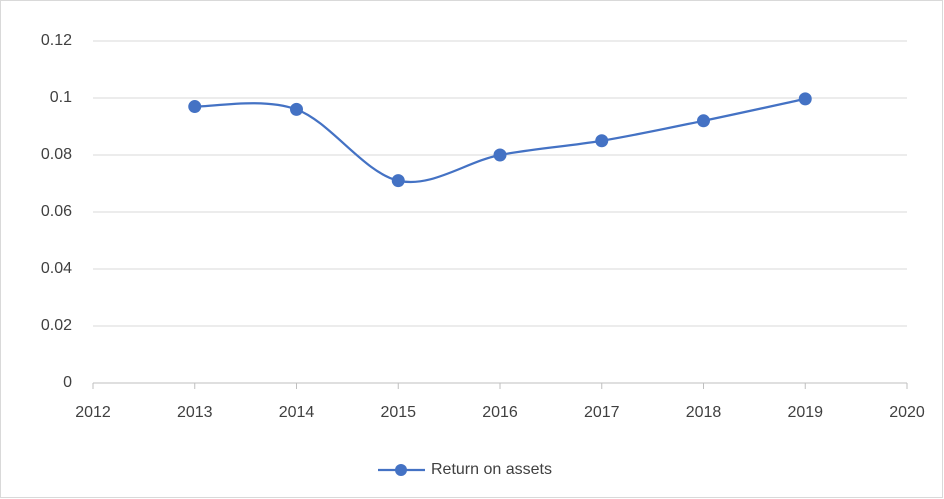 The height and width of the screenshot is (499, 944). Describe the element at coordinates (195, 412) in the screenshot. I see `x-tick-label: 2013` at that location.